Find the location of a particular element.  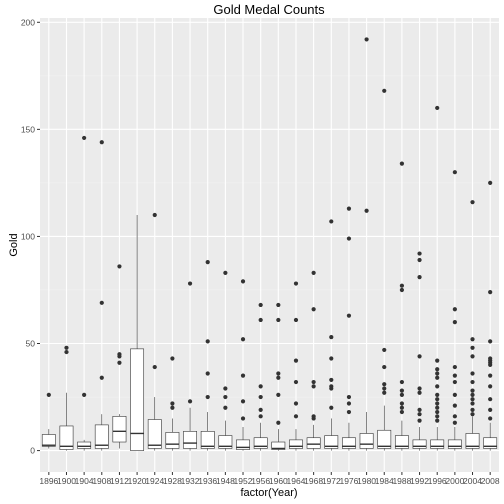

x-tick-label: 1976 is located at coordinates (348, 481).